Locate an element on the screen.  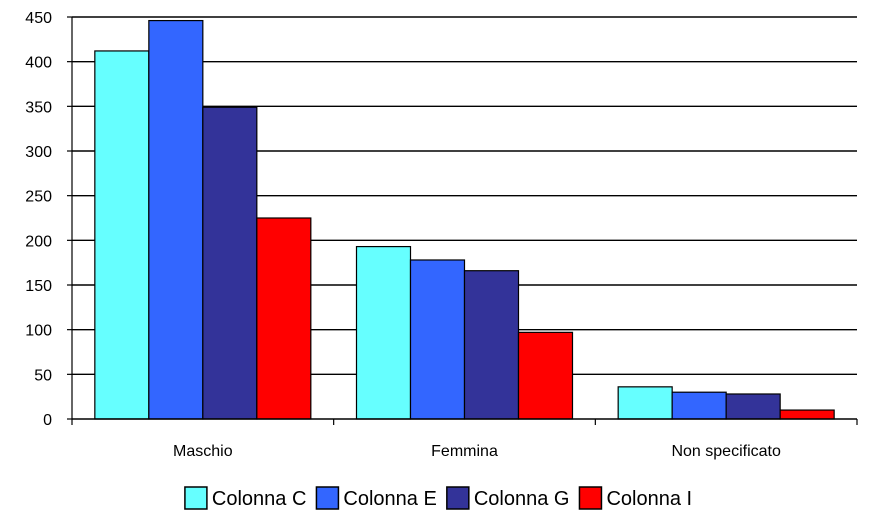
y-tick-label-100: 100 is located at coordinates (38, 331).